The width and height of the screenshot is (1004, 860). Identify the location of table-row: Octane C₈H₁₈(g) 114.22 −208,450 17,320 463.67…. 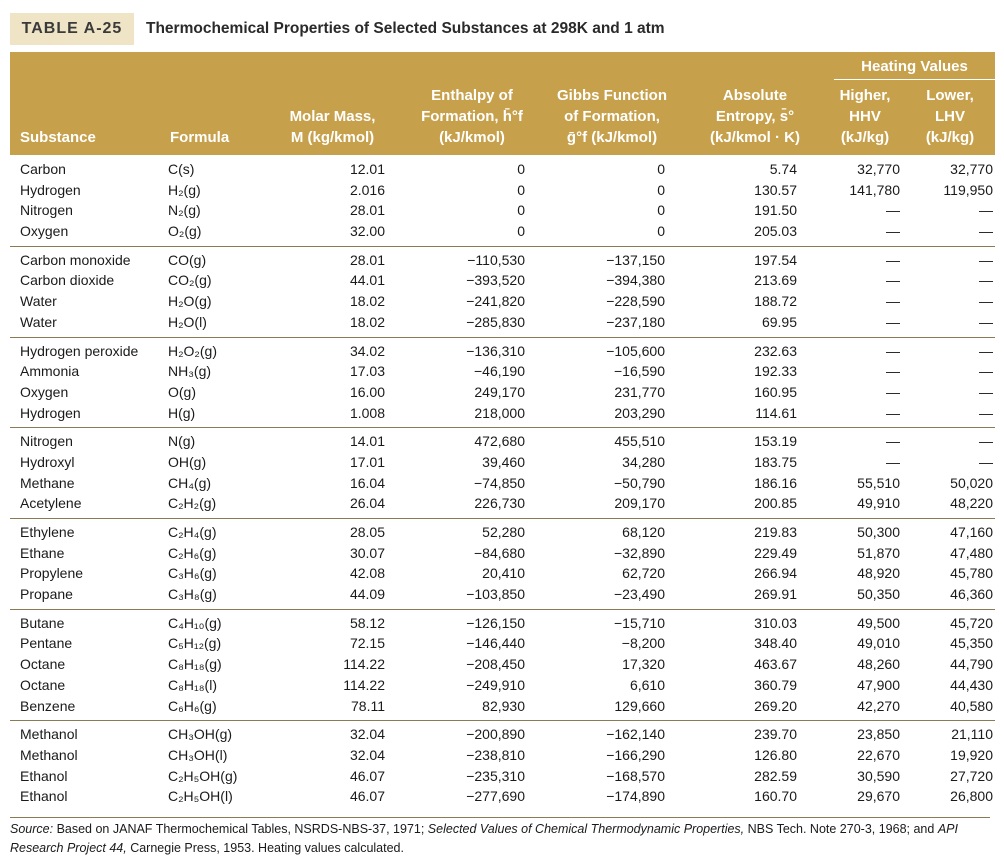
(502, 664).